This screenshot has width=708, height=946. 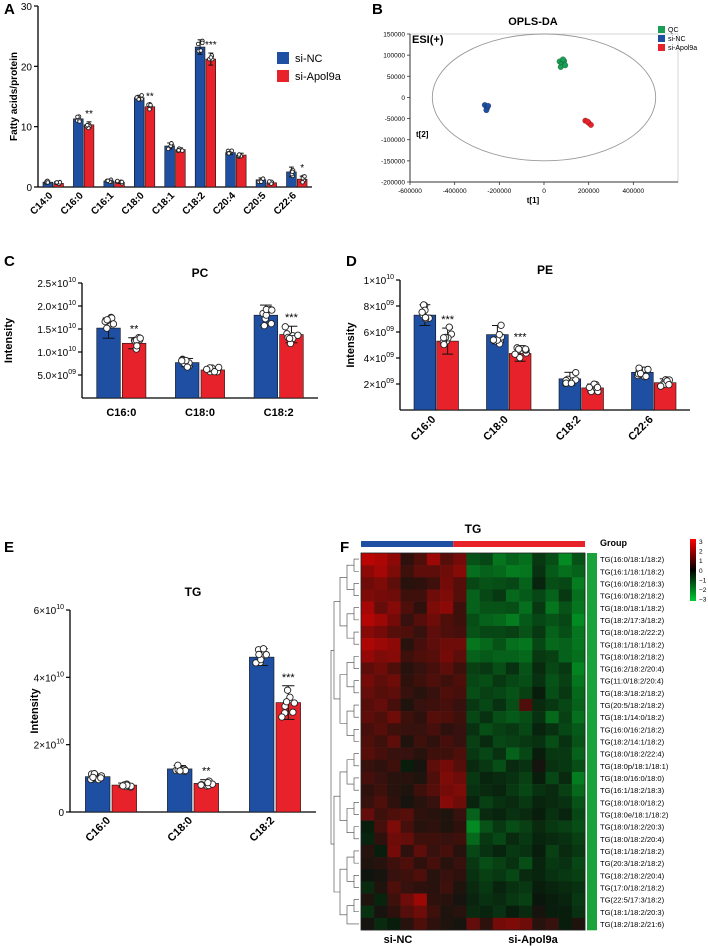 What do you see at coordinates (180, 830) in the screenshot?
I see `x-category-label: C18:0` at bounding box center [180, 830].